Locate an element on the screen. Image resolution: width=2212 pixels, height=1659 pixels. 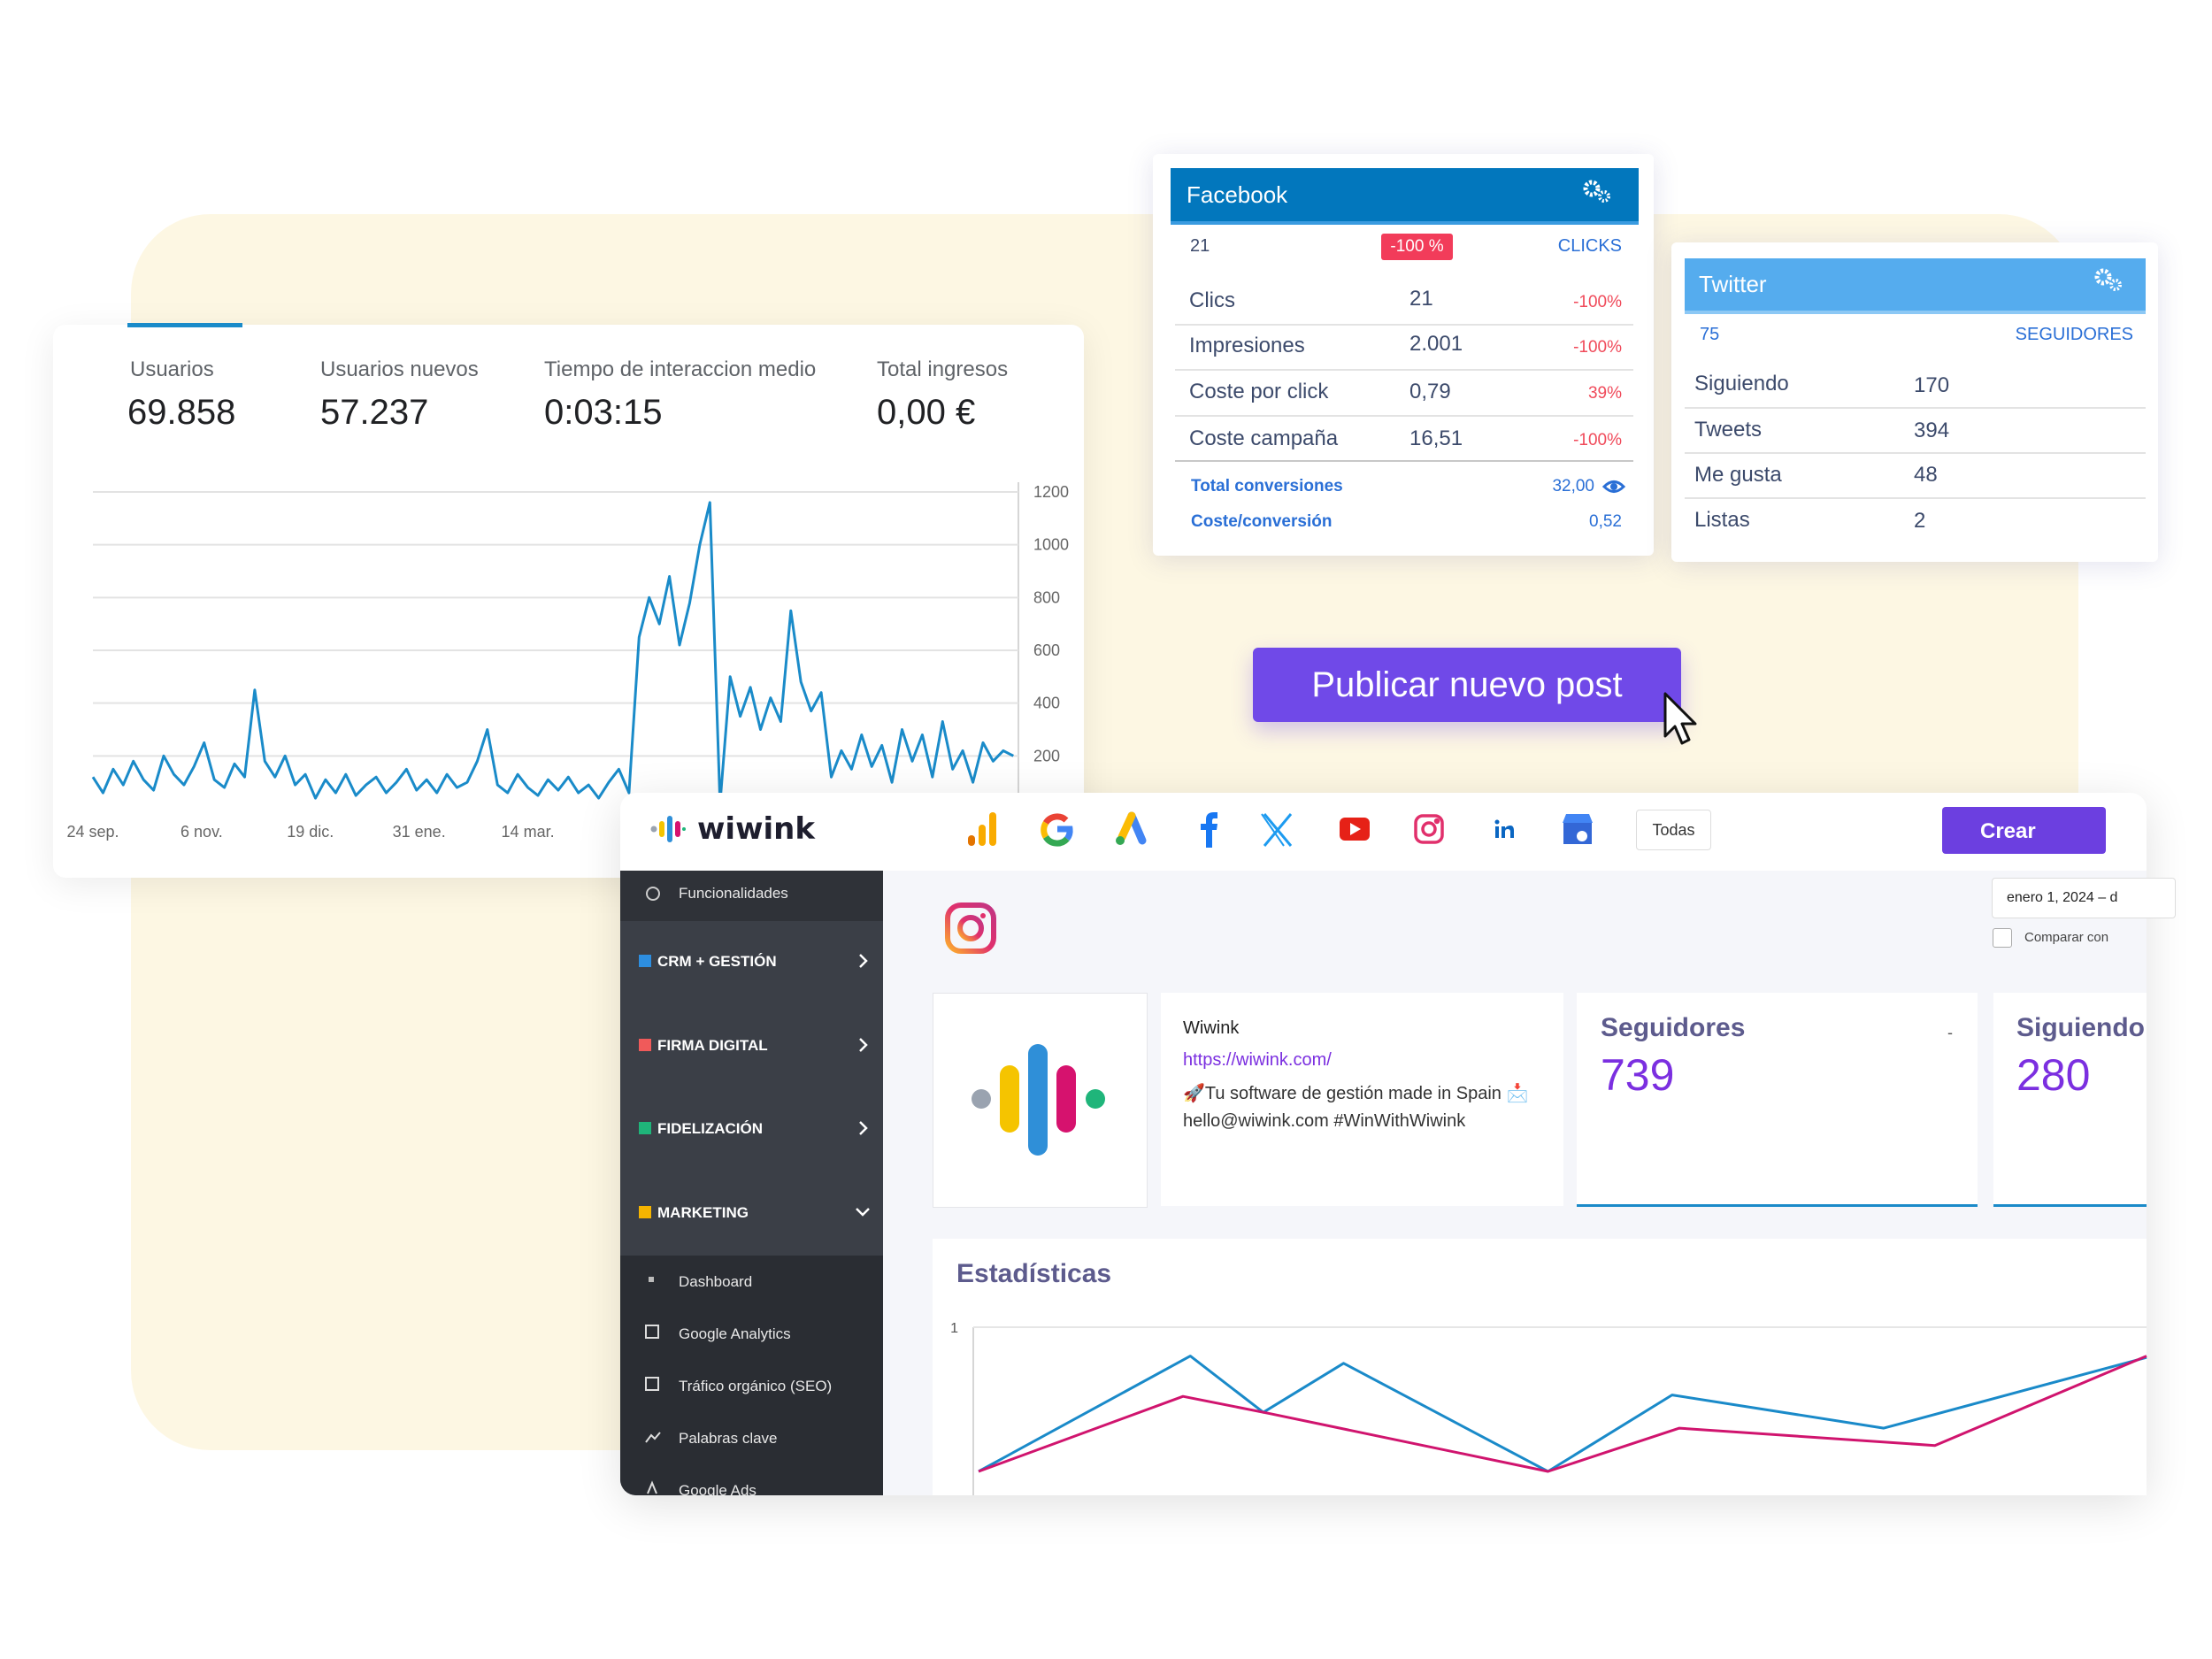
total-value: 0,52 is located at coordinates (1606, 522).